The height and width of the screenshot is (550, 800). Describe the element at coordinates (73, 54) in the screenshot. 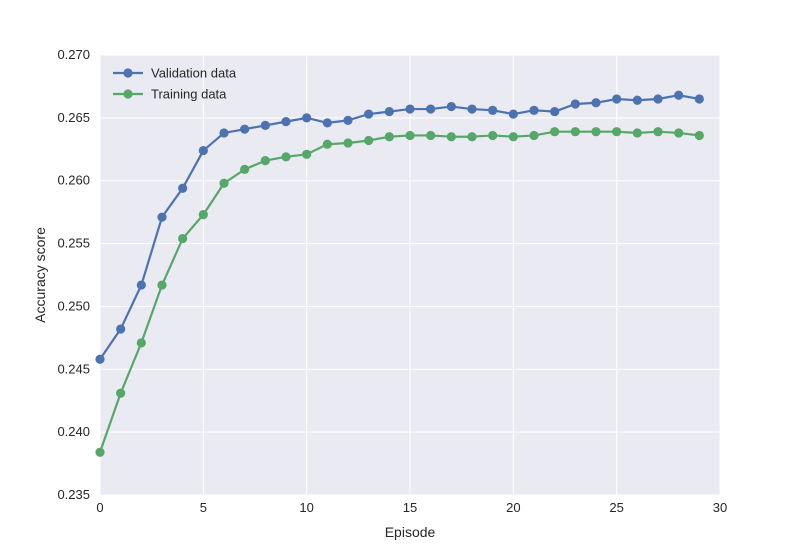

I see `y-tick-label: 0.270` at that location.